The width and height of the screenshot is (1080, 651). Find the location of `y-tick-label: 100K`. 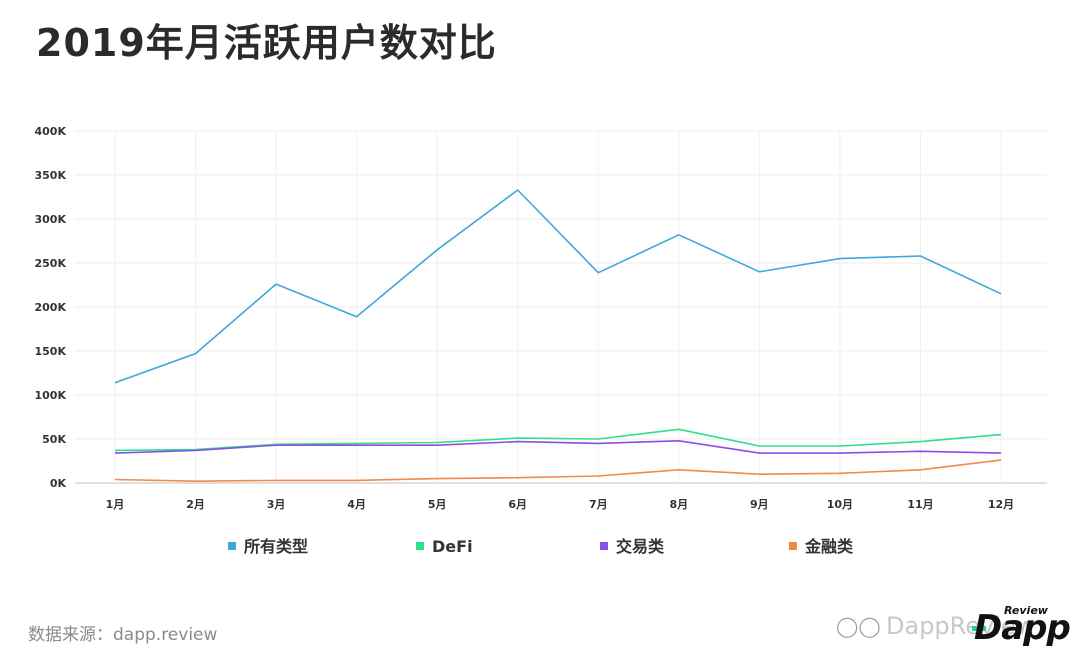

y-tick-label: 100K is located at coordinates (51, 395).